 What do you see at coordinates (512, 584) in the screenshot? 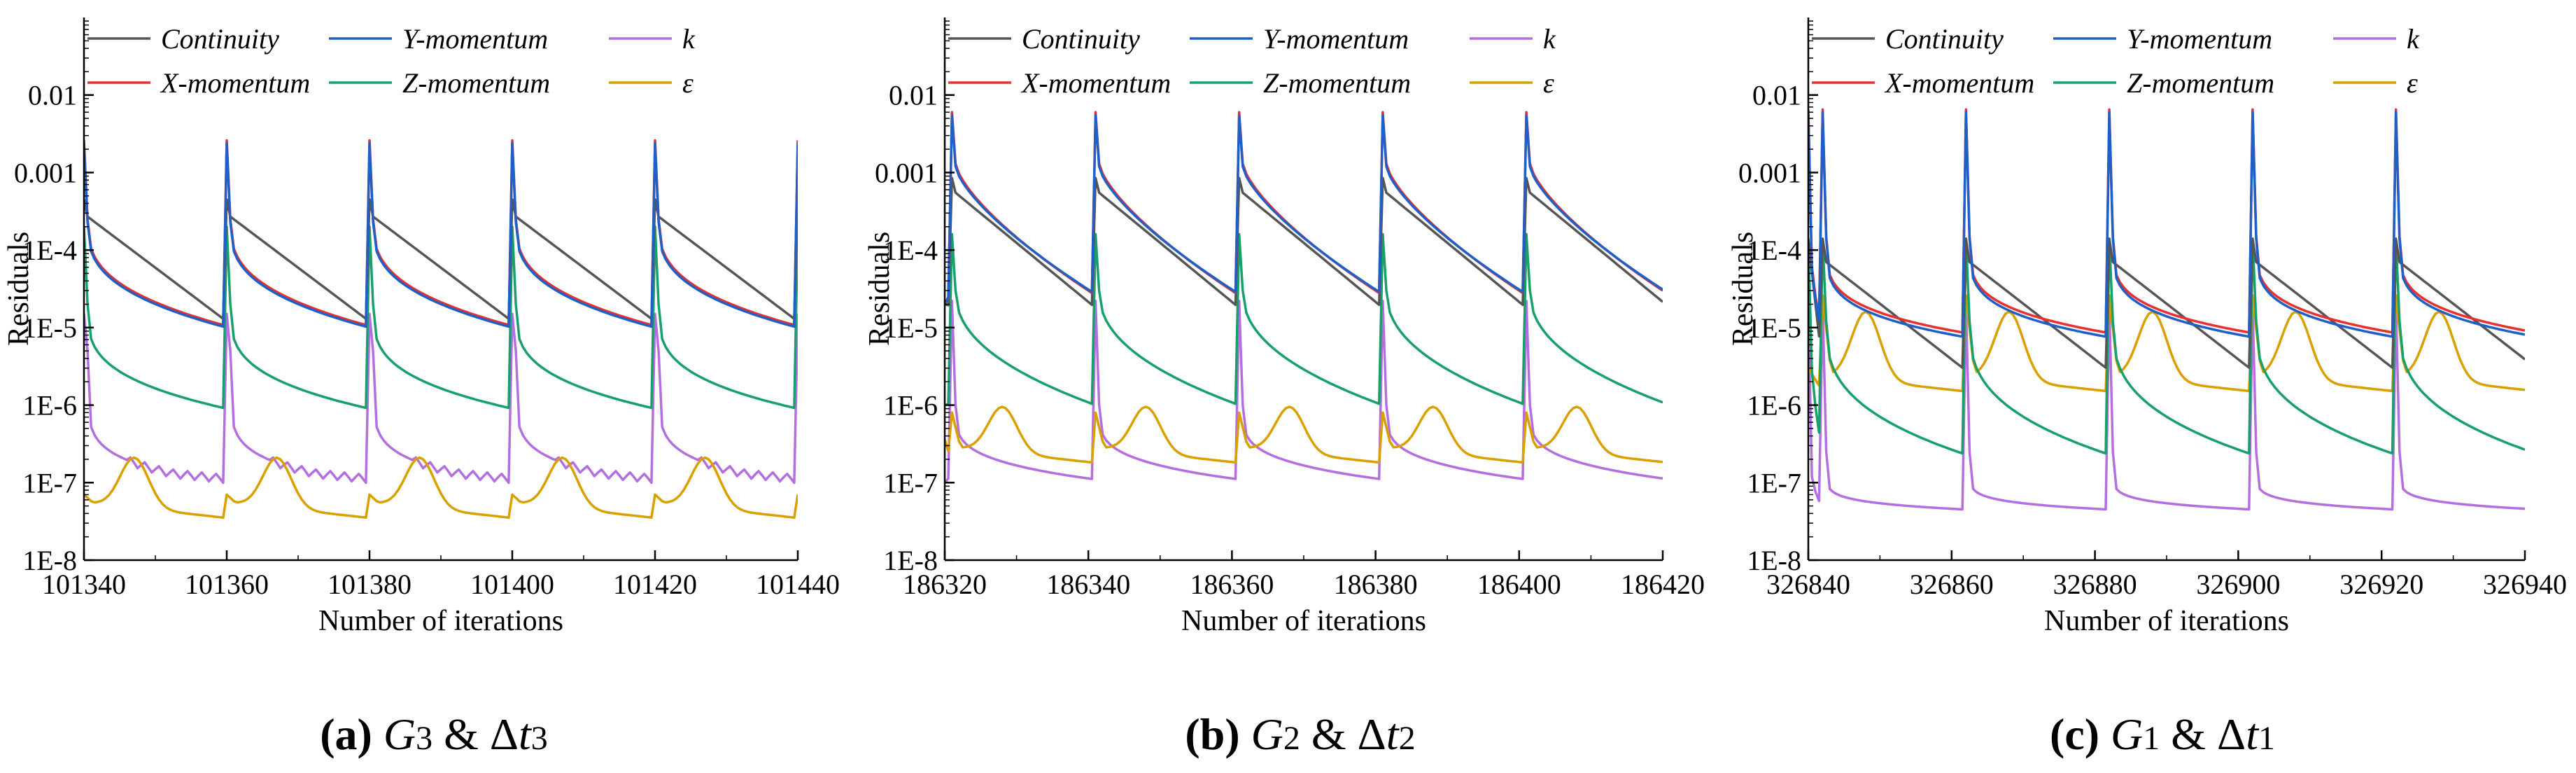
I see `x-tick-label: 101400` at bounding box center [512, 584].